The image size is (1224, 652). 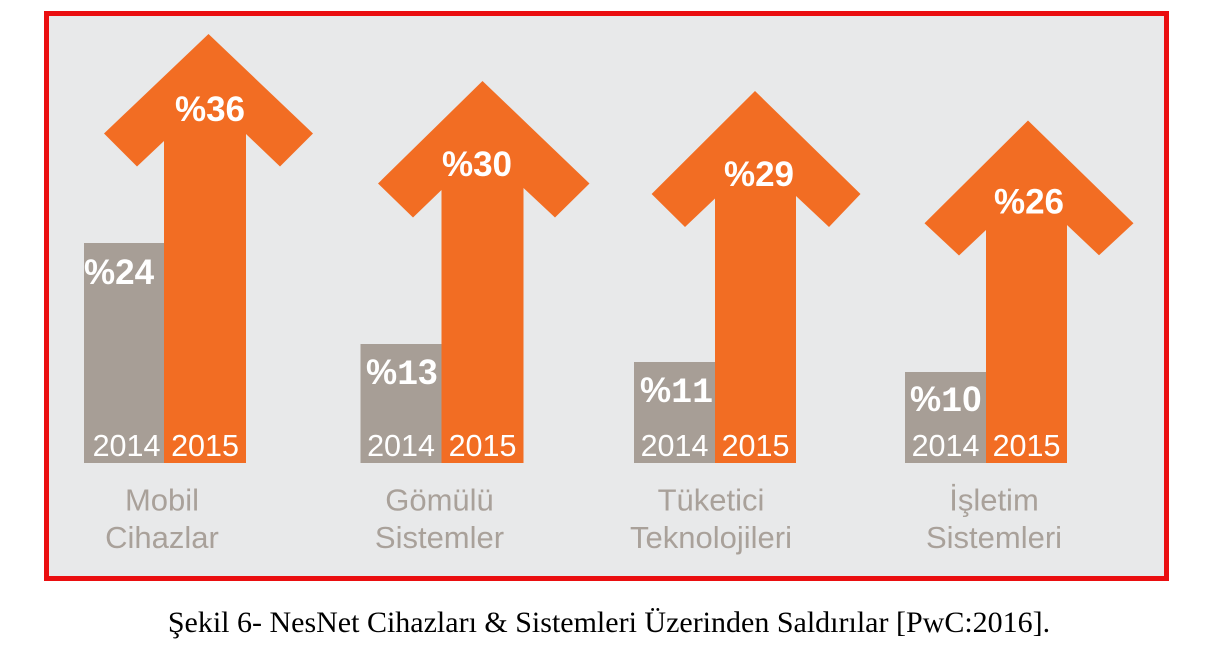 What do you see at coordinates (439, 537) in the screenshot?
I see `svg-text: Sistemler` at bounding box center [439, 537].